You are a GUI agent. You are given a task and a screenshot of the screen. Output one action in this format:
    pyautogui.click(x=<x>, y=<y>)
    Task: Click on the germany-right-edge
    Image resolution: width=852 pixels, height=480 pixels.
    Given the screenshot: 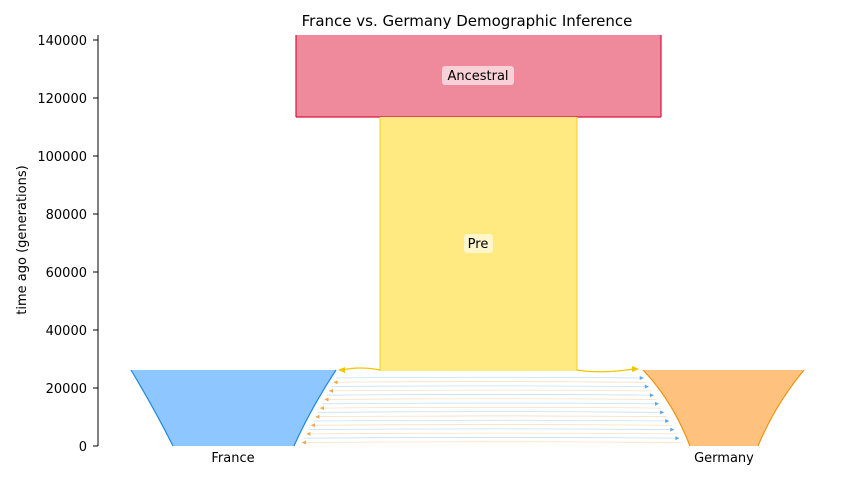 What is the action you would take?
    pyautogui.click(x=781, y=408)
    